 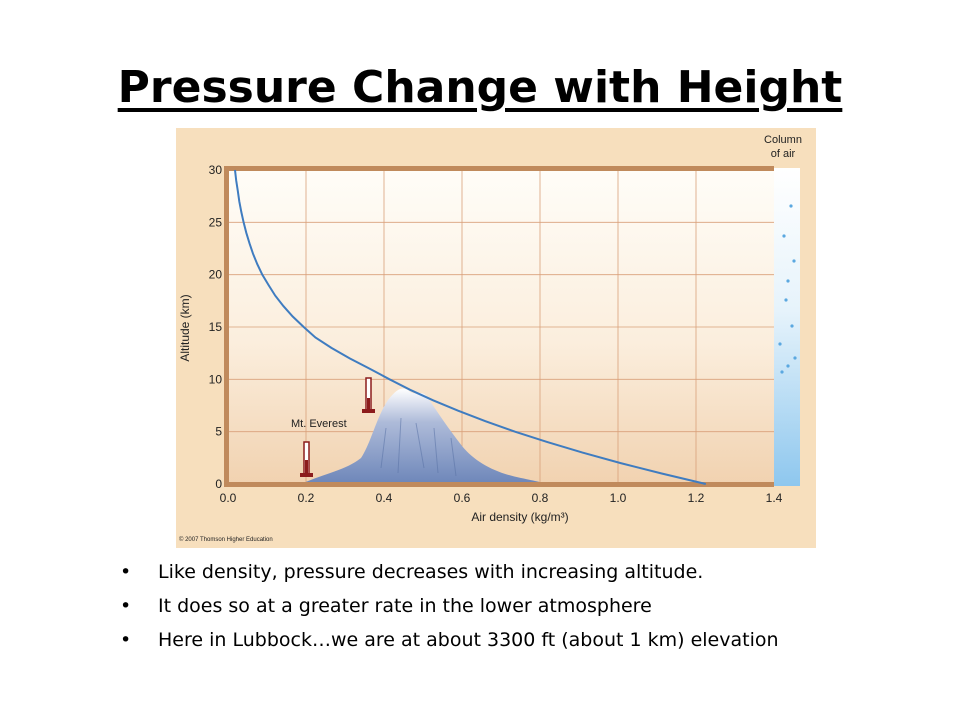 I want to click on x-tick-label: 0.8, so click(x=540, y=498).